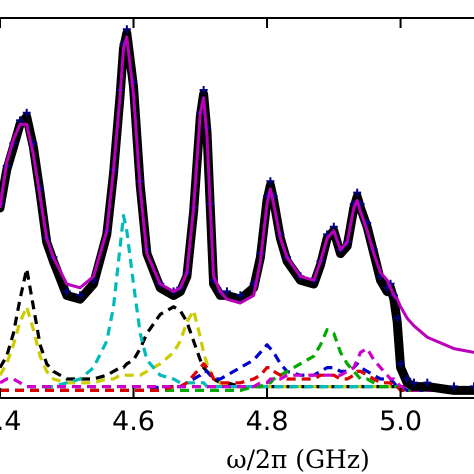  What do you see at coordinates (133, 421) in the screenshot?
I see `x-tick-label: 4.6` at bounding box center [133, 421].